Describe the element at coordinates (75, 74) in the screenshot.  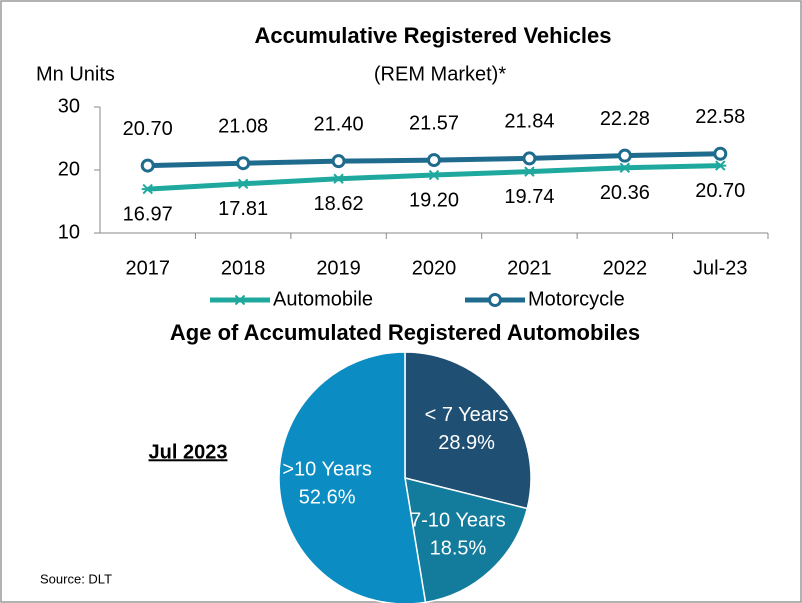
I see `y-axis-label: Mn Units` at that location.